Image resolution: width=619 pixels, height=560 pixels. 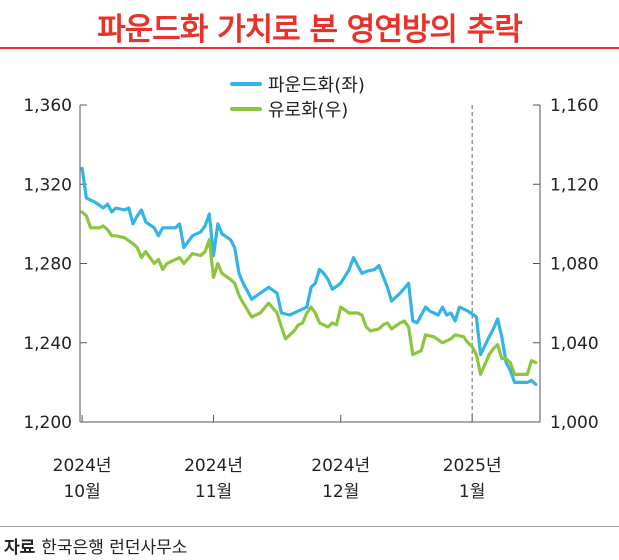 I want to click on x-tick-label-month: 1월, so click(x=472, y=492).